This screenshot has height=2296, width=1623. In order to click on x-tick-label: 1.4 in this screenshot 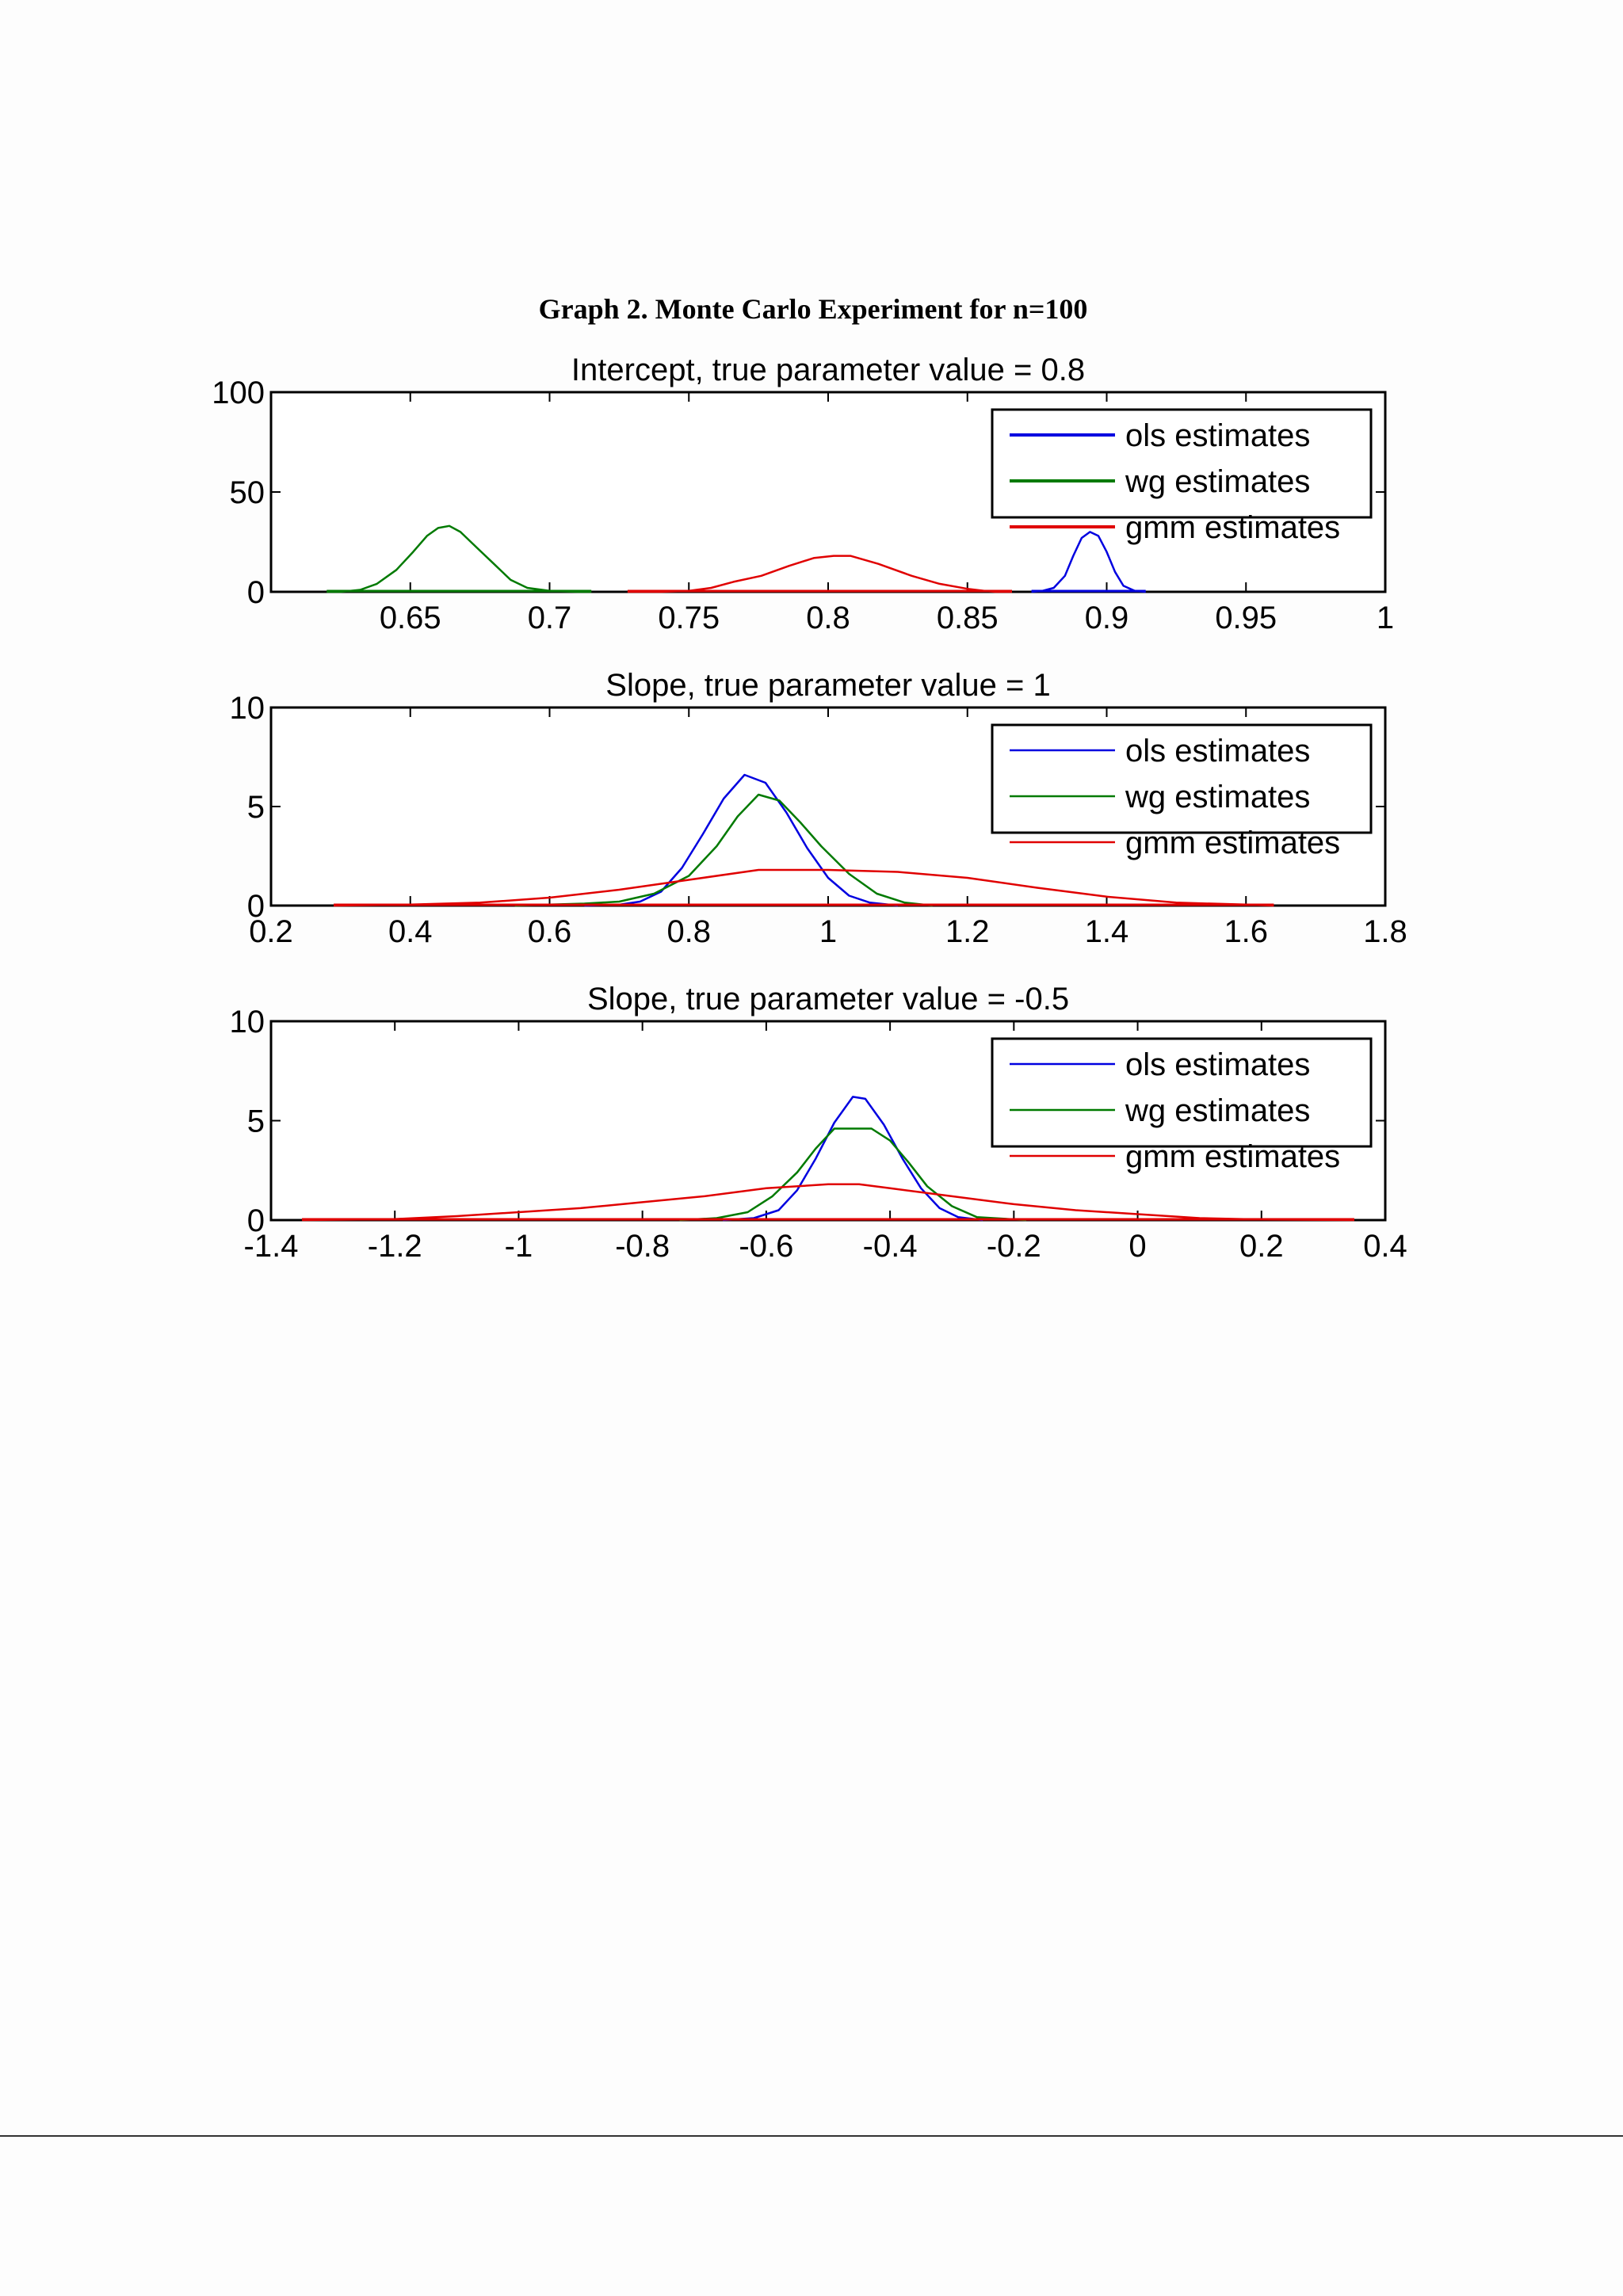, I will do `click(1107, 931)`.